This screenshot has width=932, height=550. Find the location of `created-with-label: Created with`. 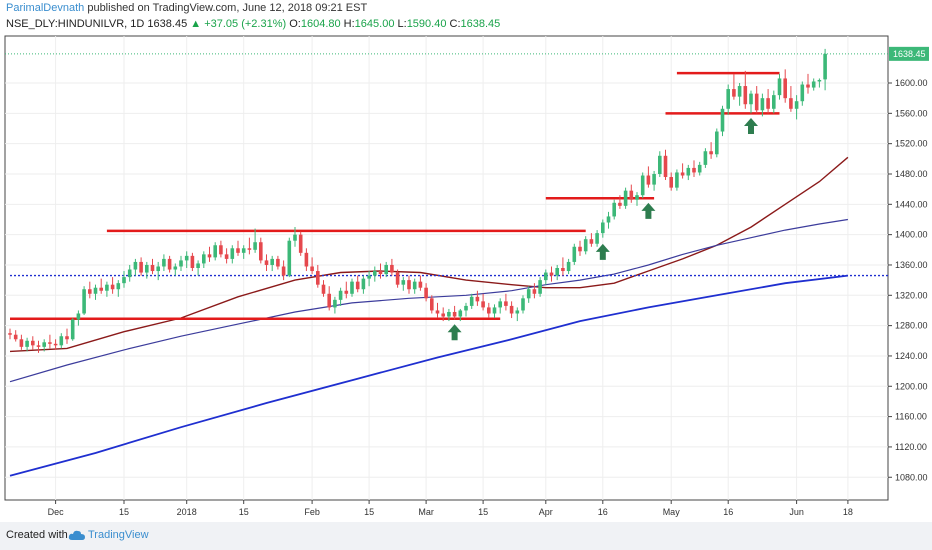

created-with-label: Created with is located at coordinates (37, 535).